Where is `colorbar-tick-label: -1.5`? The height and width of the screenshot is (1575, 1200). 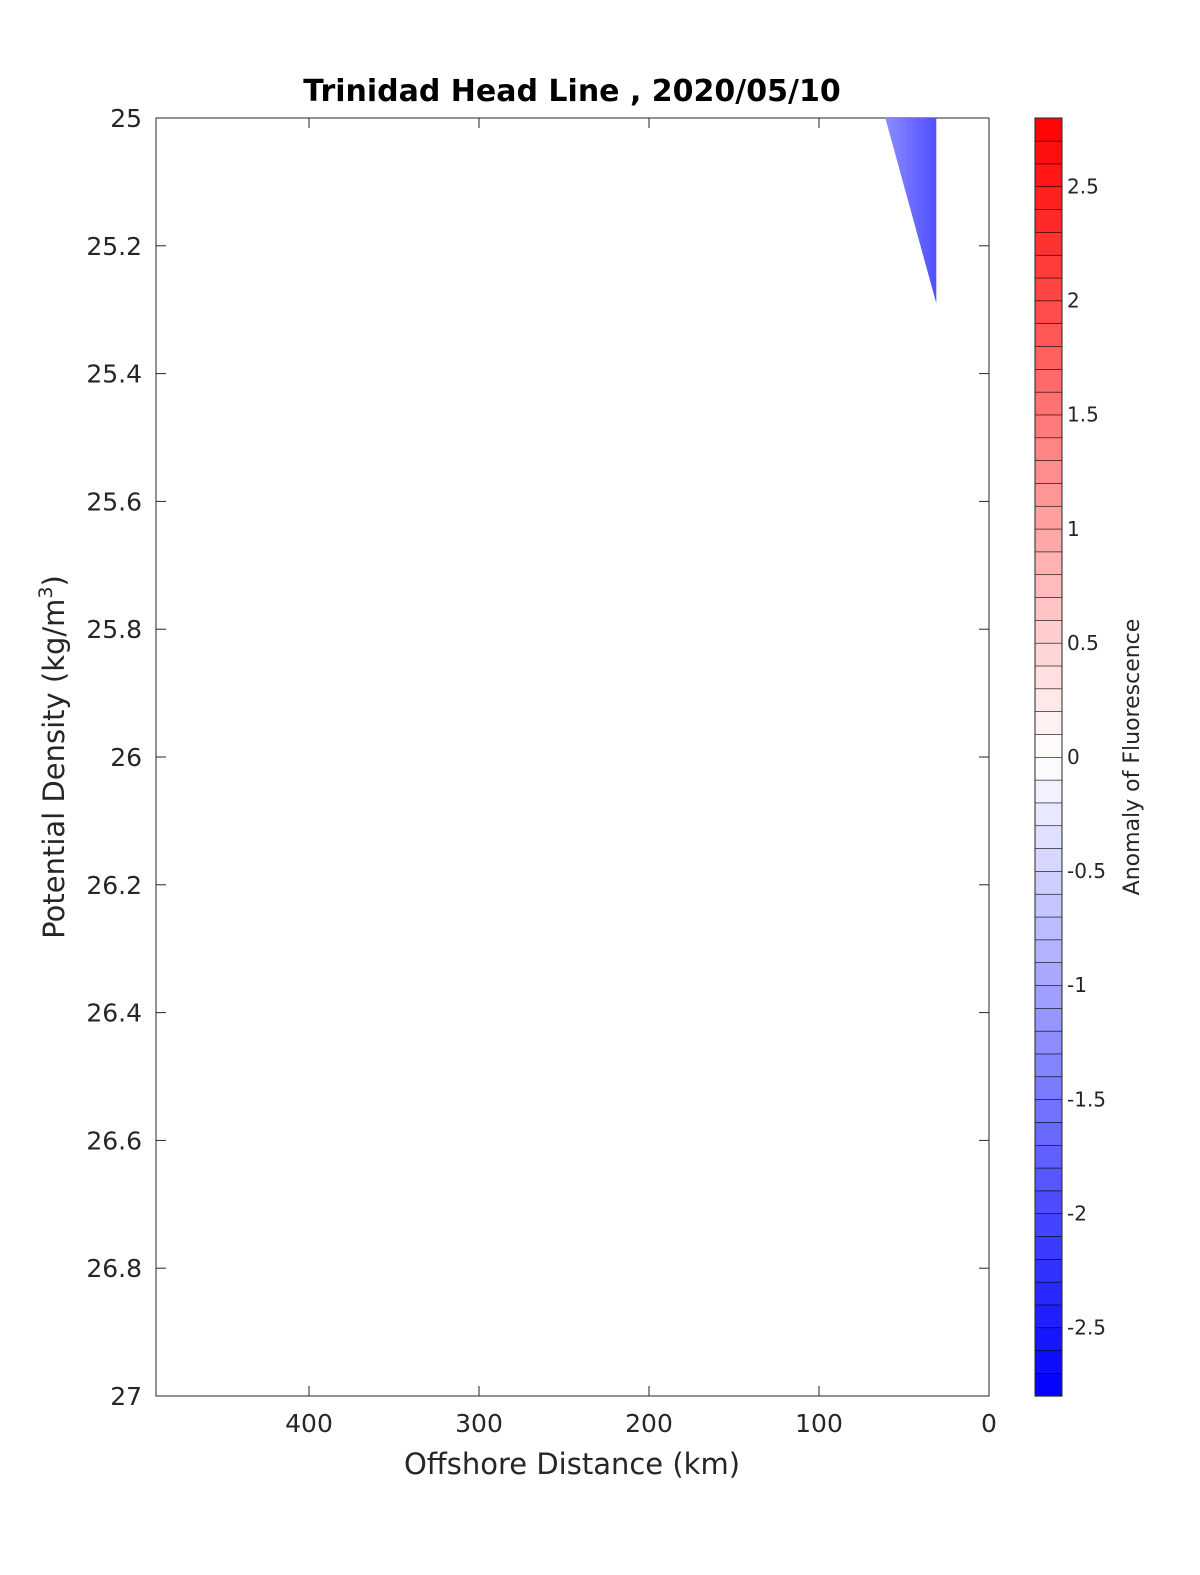 colorbar-tick-label: -1.5 is located at coordinates (1086, 1099).